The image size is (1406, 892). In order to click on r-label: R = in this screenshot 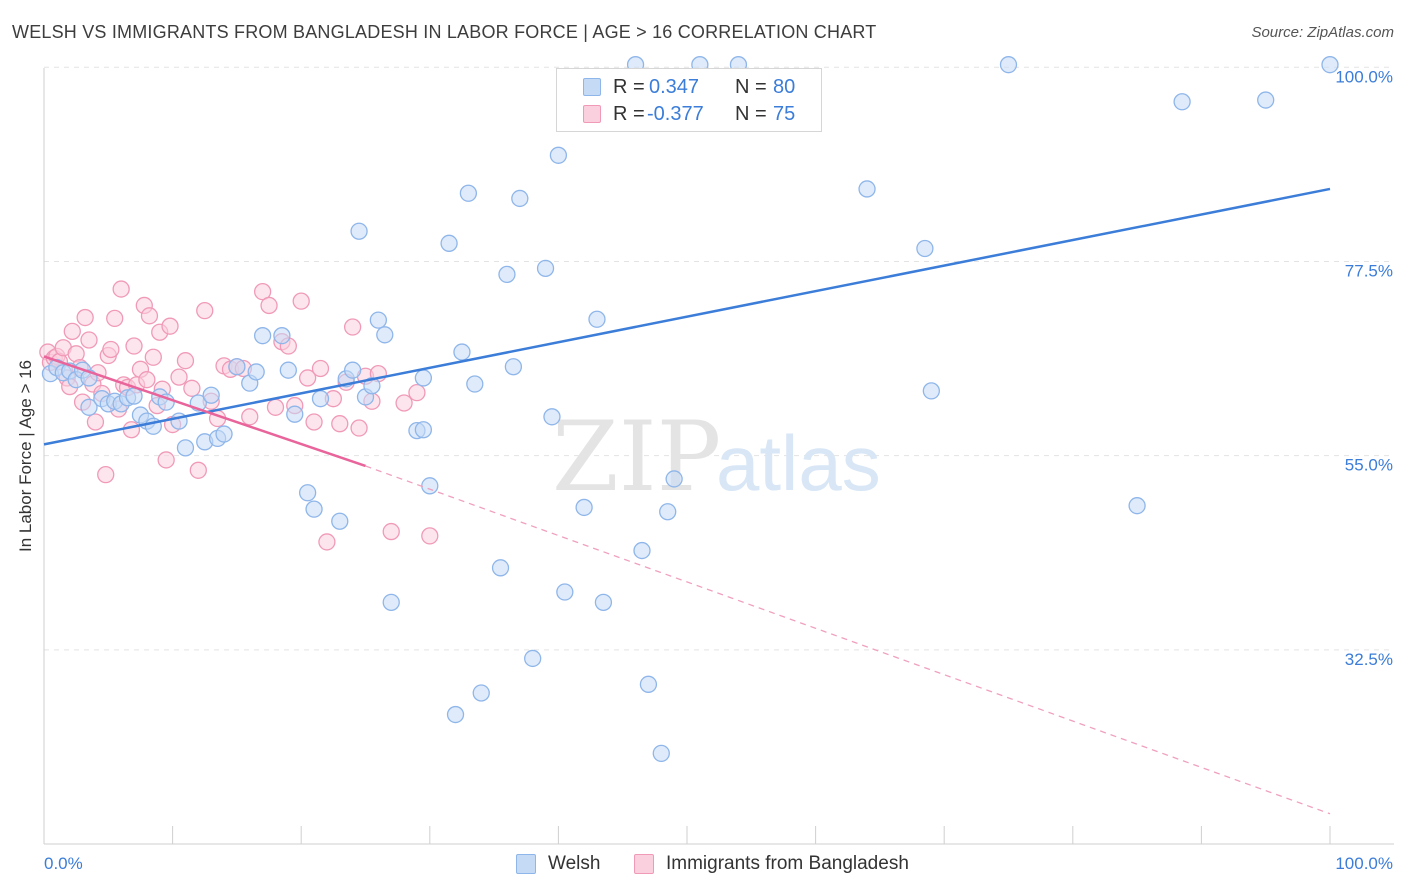, I will do `click(629, 114)`.